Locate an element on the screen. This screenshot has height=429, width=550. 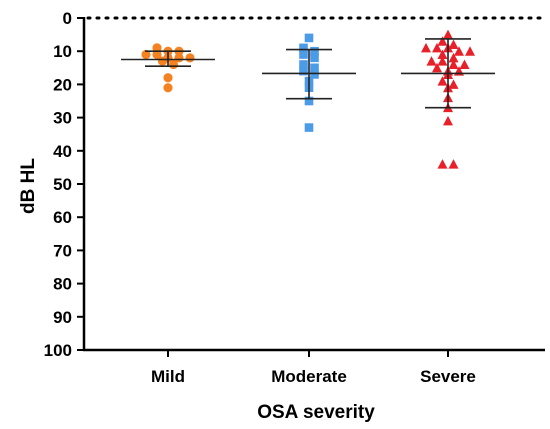
y-tick-label: 50 is located at coordinates (62, 184).